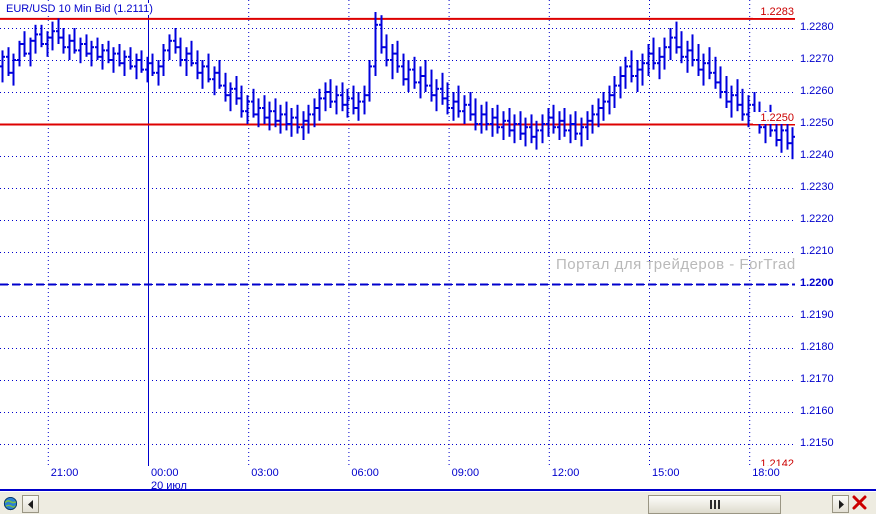 This screenshot has width=876, height=514. Describe the element at coordinates (817, 155) in the screenshot. I see `price-tick-label: 1.2240` at that location.